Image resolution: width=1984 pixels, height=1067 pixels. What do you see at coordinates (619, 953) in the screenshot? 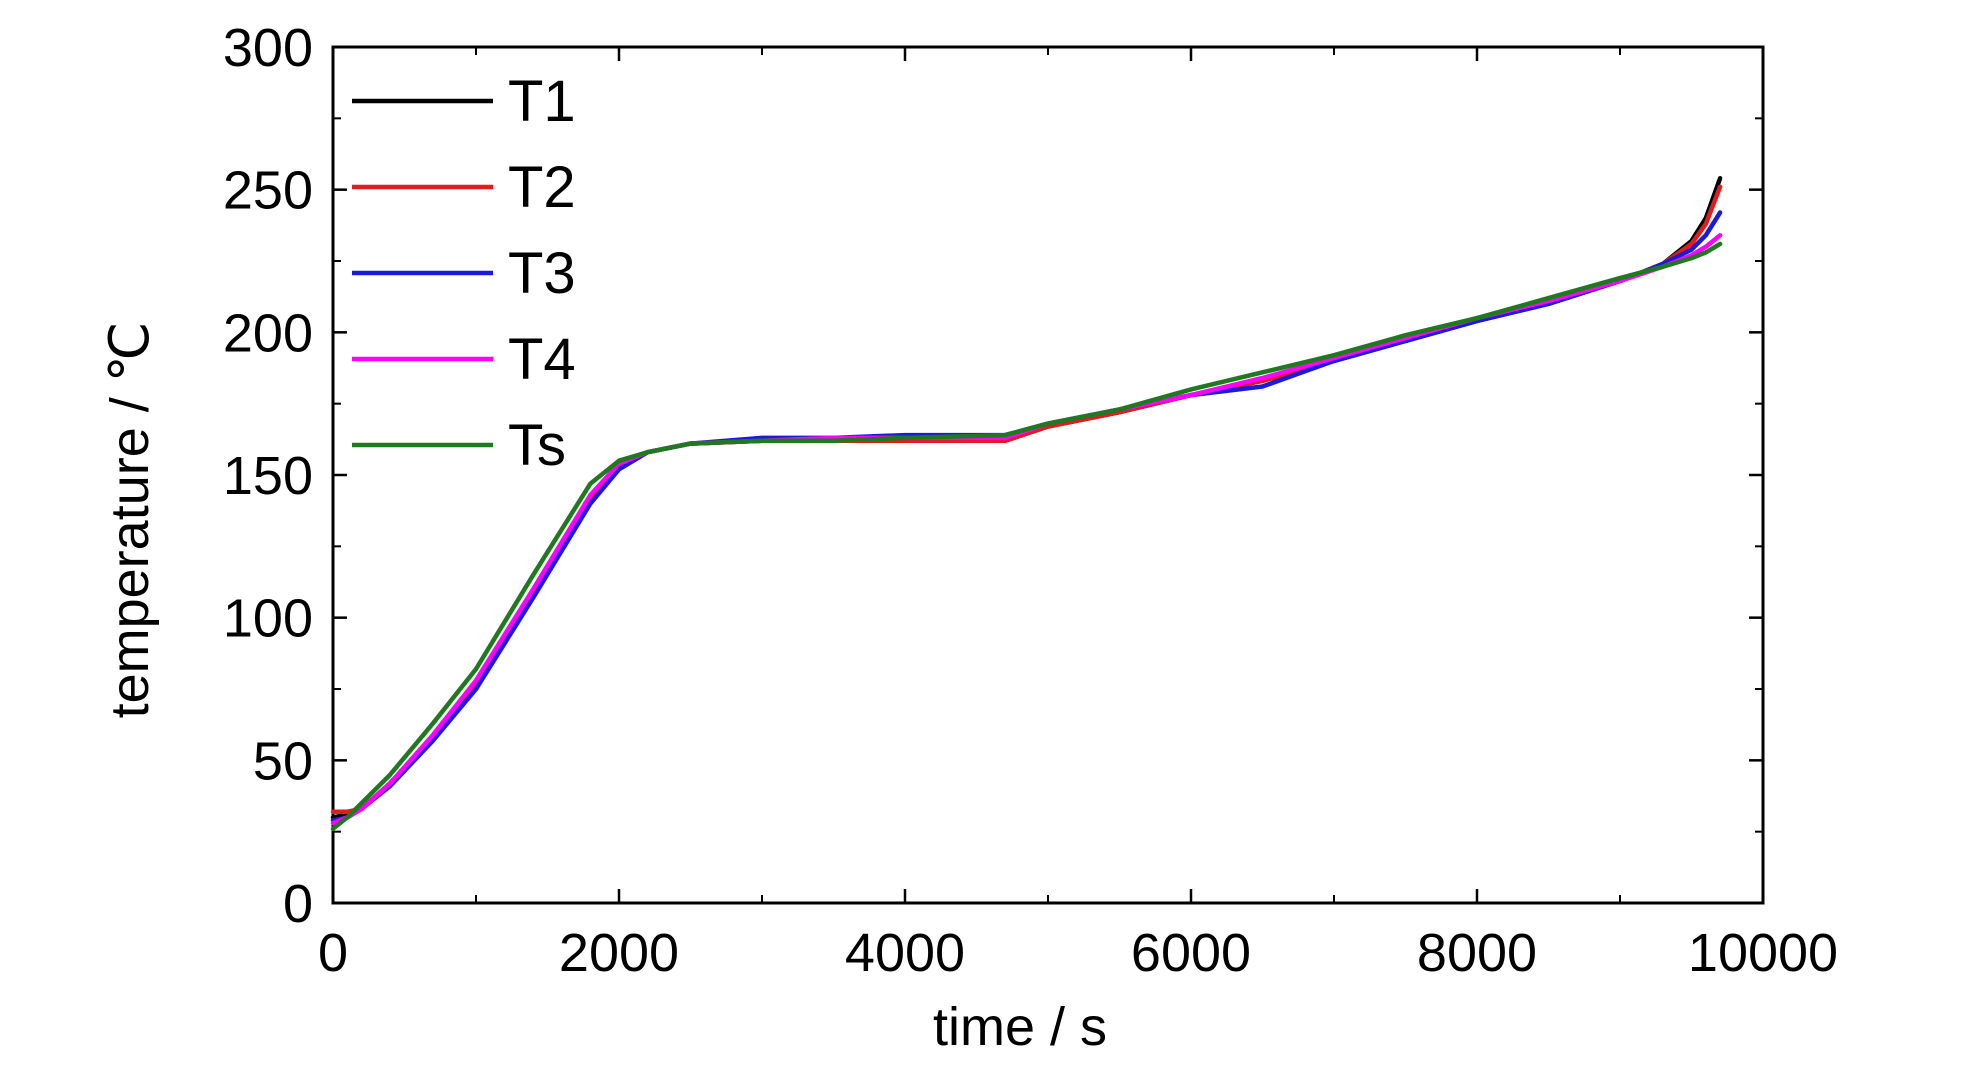
I see `x-tick-label: 2000` at bounding box center [619, 953].